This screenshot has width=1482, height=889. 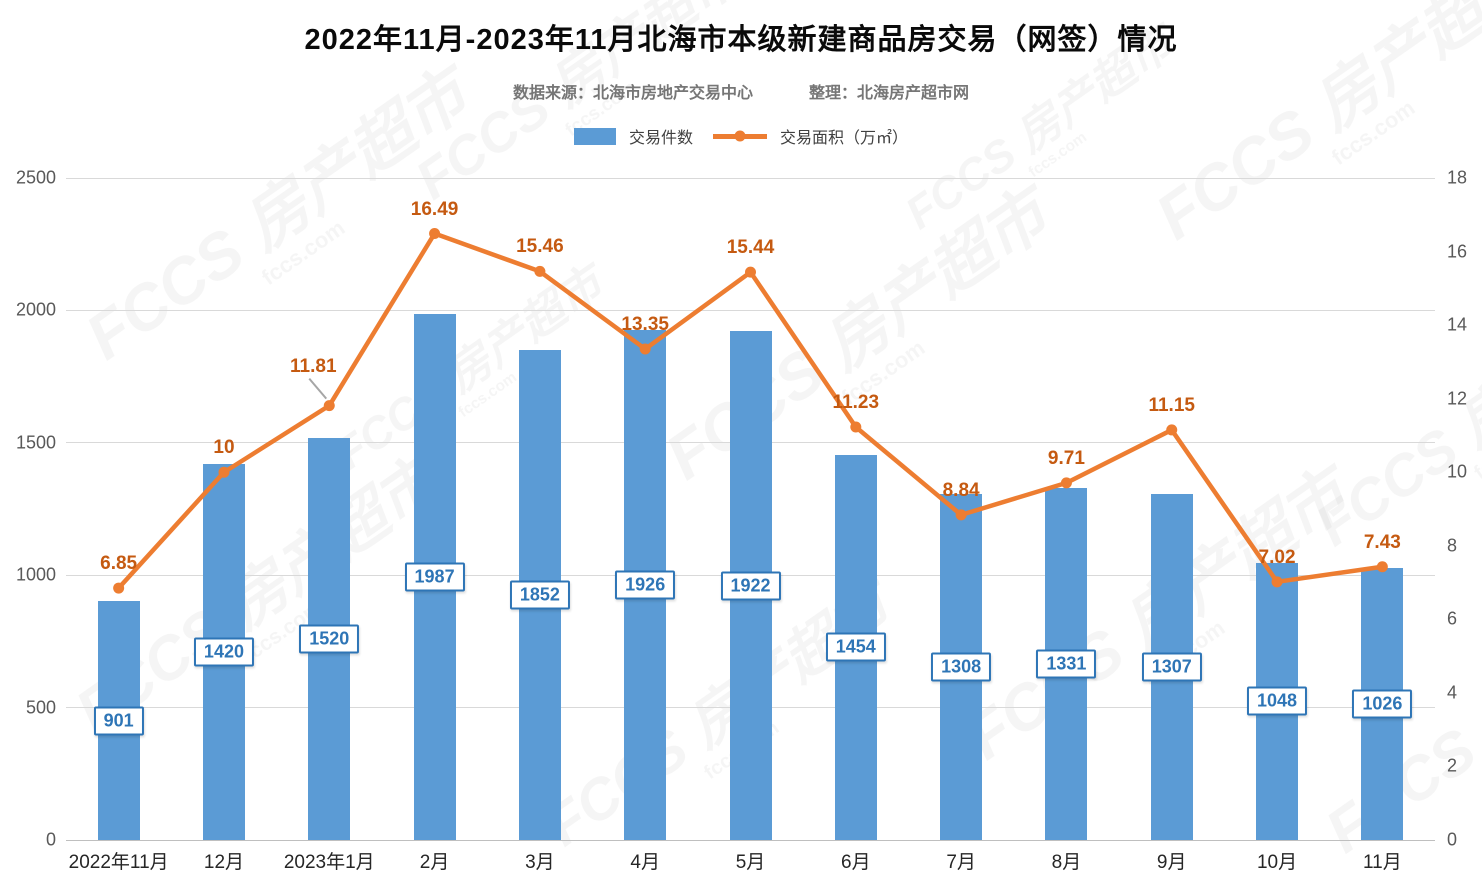 What do you see at coordinates (40, 707) in the screenshot?
I see `left-axis-tick: 500` at bounding box center [40, 707].